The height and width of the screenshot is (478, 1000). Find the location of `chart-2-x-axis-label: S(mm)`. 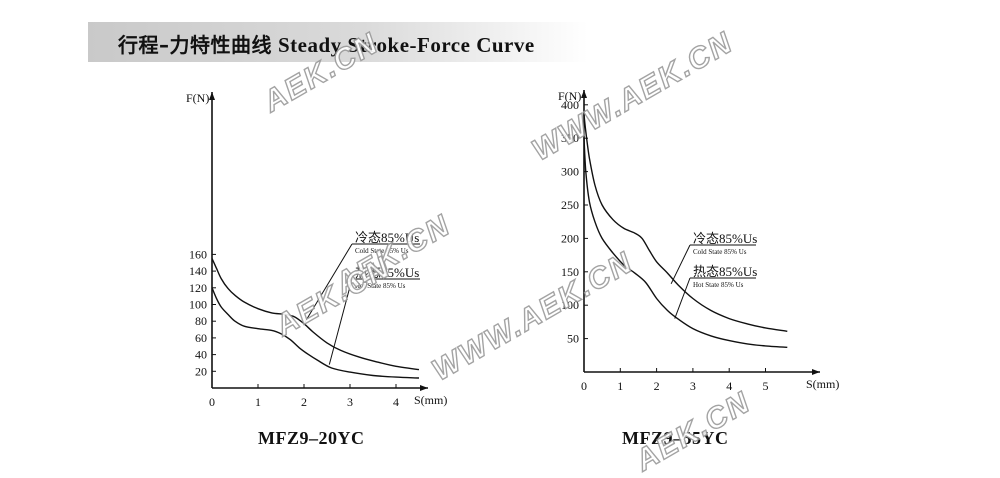

chart-2-x-axis-label: S(mm) is located at coordinates (822, 384).